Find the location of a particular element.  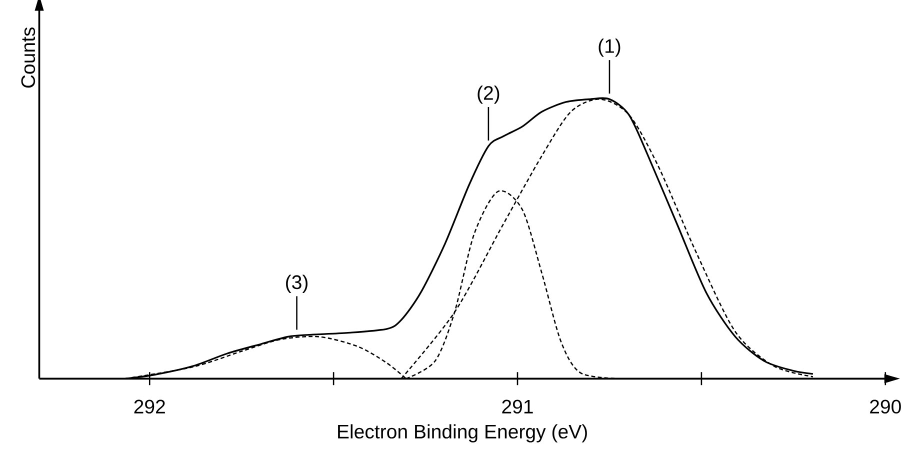

annotation: (1) is located at coordinates (609, 47).